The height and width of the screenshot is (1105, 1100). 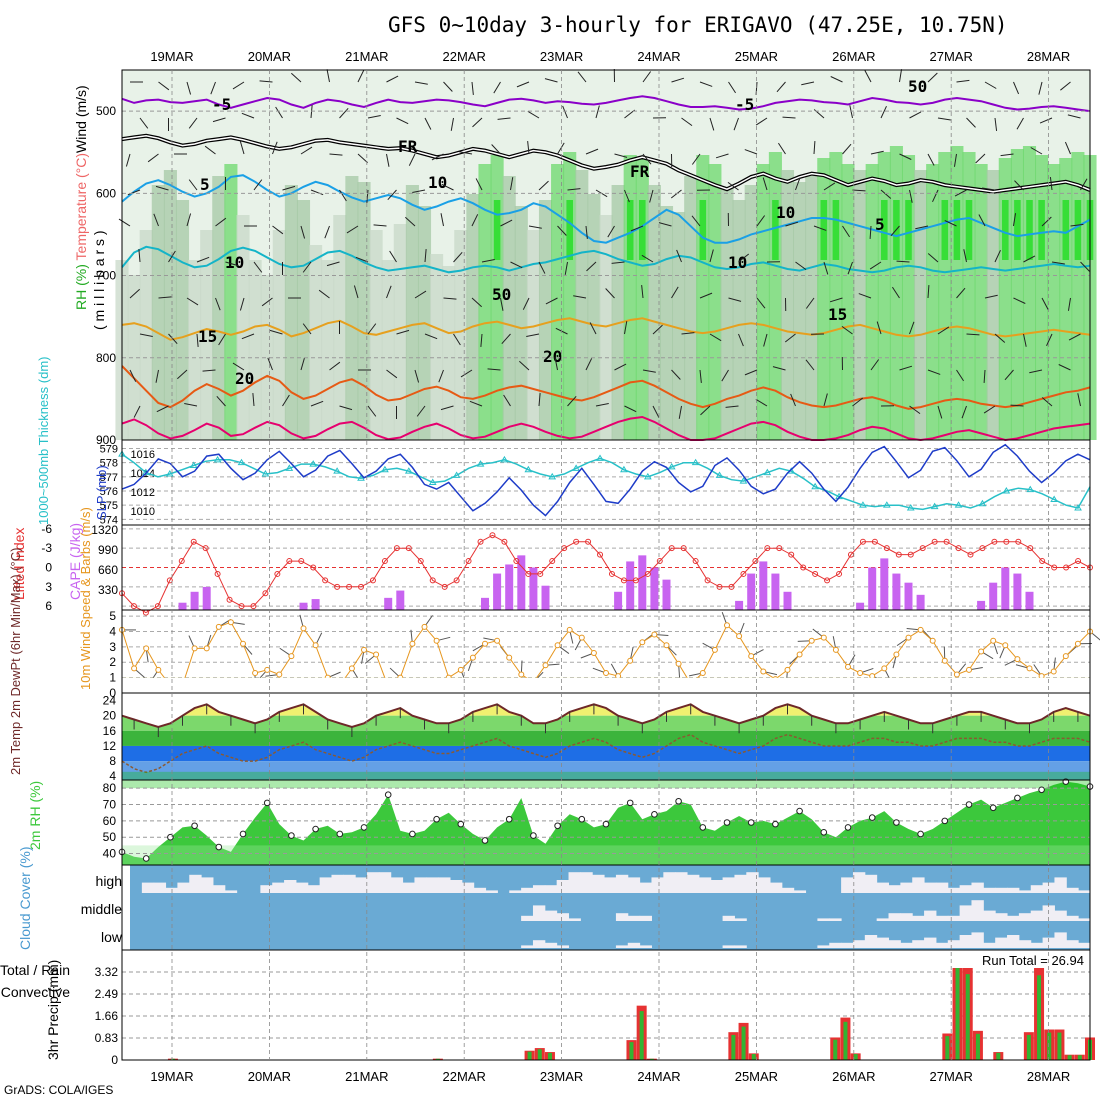 What do you see at coordinates (58, 1090) in the screenshot?
I see `credit-text: GrADS: COLA/IGES` at bounding box center [58, 1090].